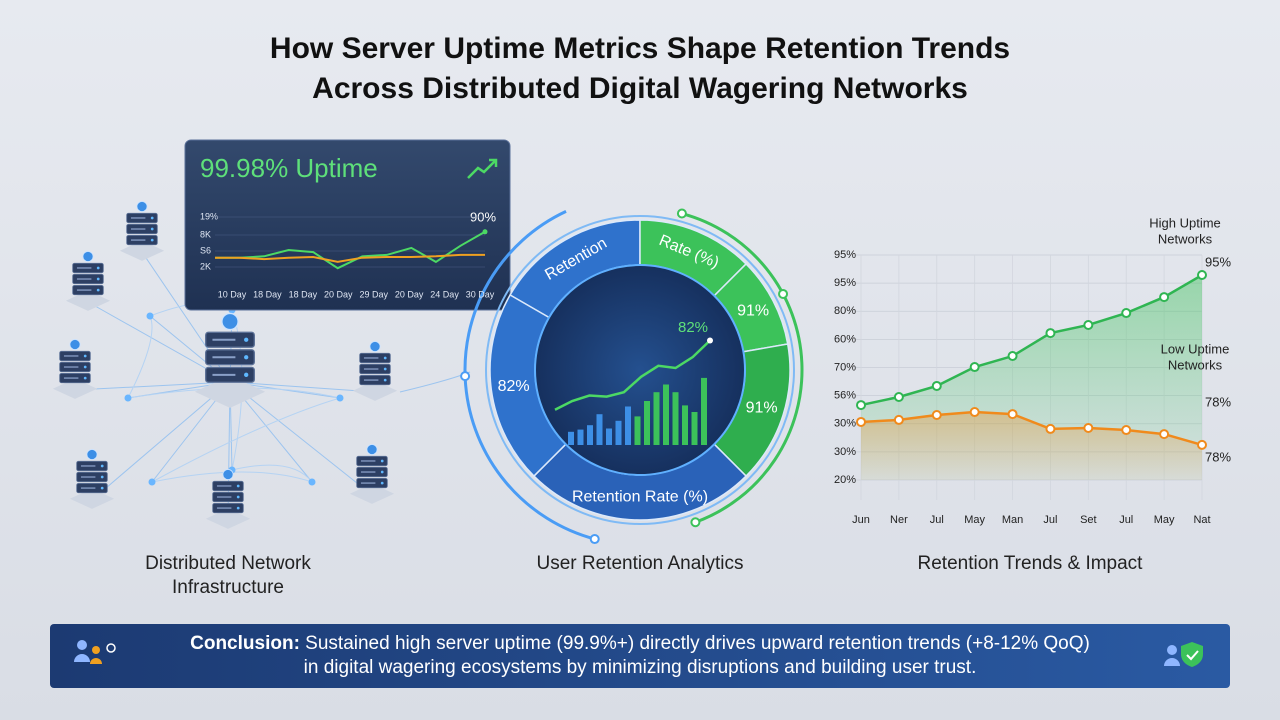  Describe the element at coordinates (1012, 520) in the screenshot. I see `x-tick-label: Man` at that location.